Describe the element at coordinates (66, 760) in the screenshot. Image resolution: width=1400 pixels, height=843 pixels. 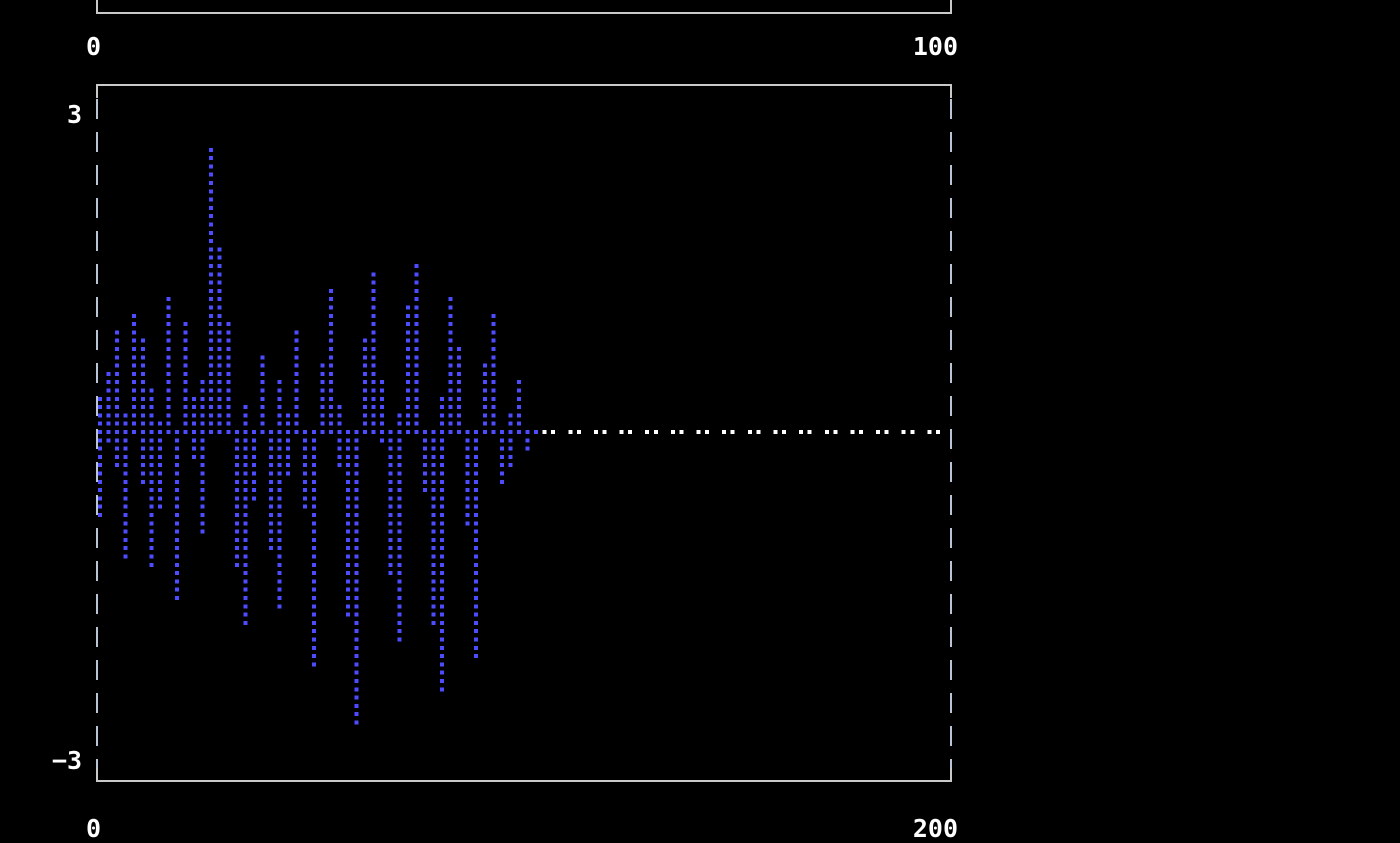
I see `main-plot-y-min-label: −3` at that location.